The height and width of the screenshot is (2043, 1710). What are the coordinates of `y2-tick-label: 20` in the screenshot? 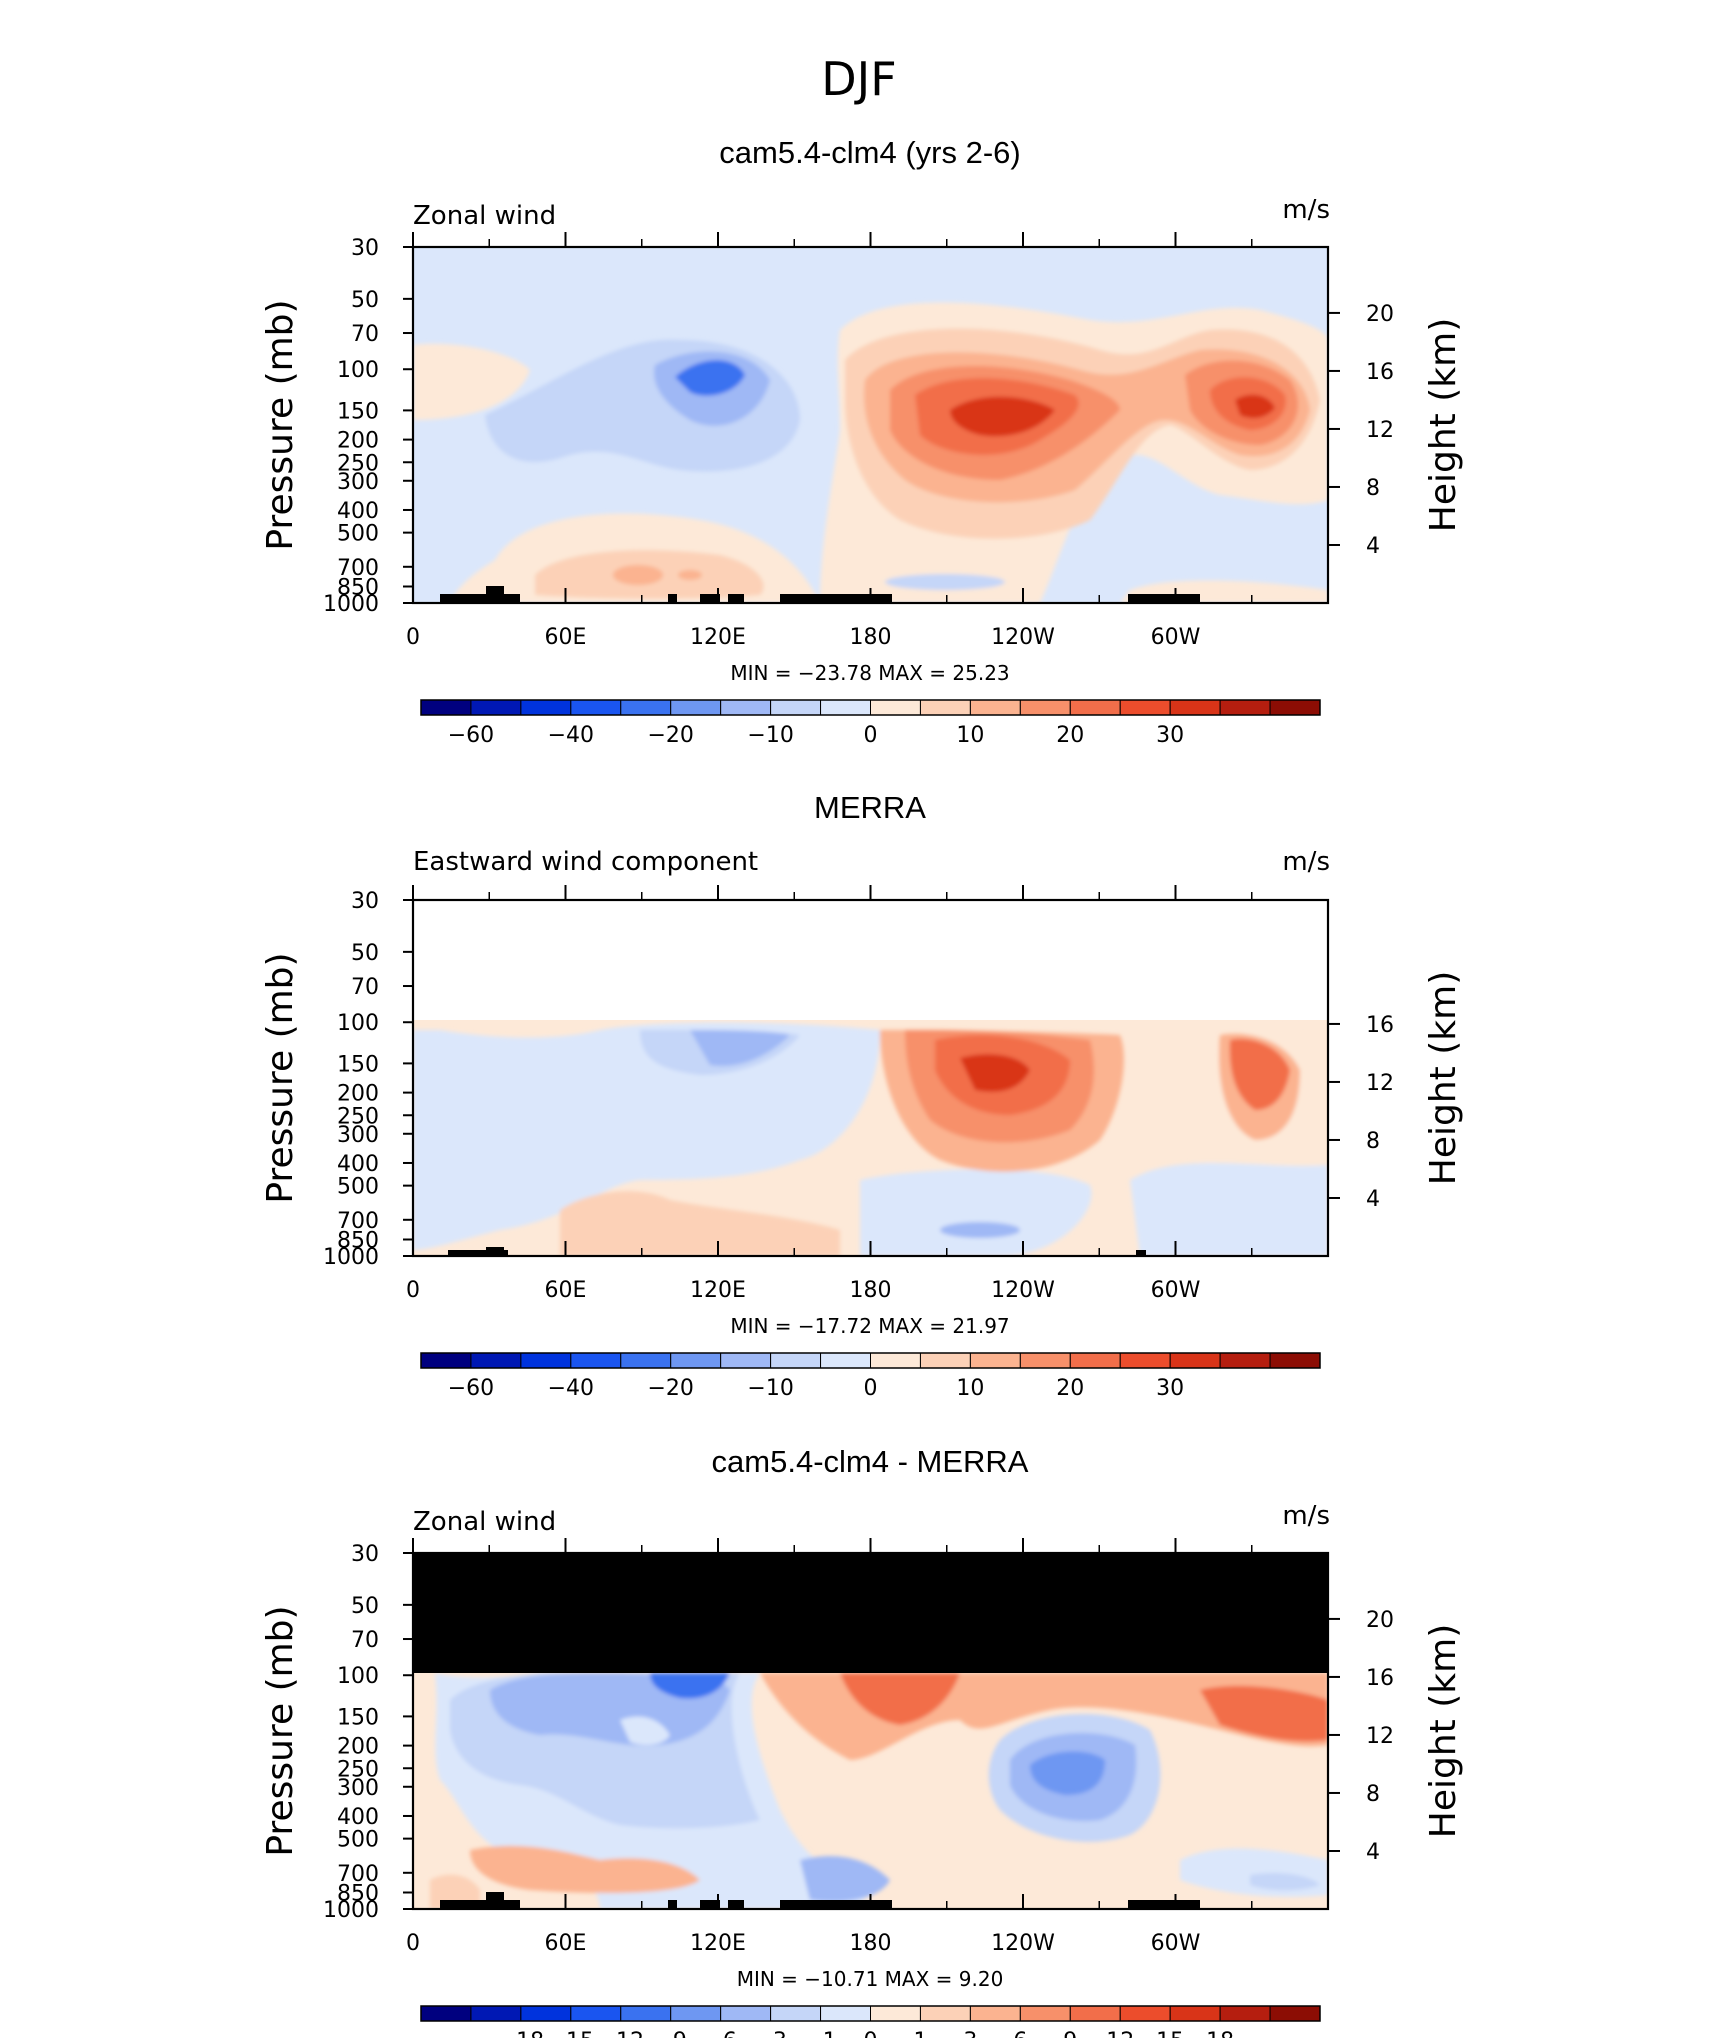 It's located at (1380, 1620).